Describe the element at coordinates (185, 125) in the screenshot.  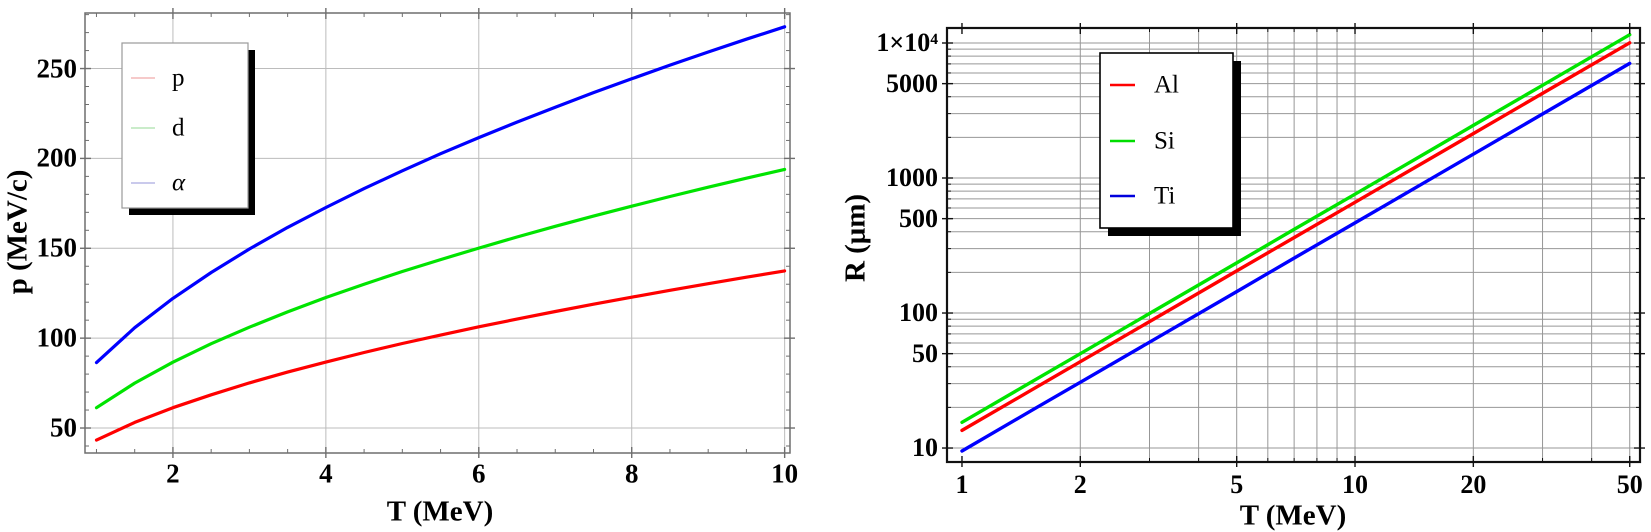
I see `legend-box` at that location.